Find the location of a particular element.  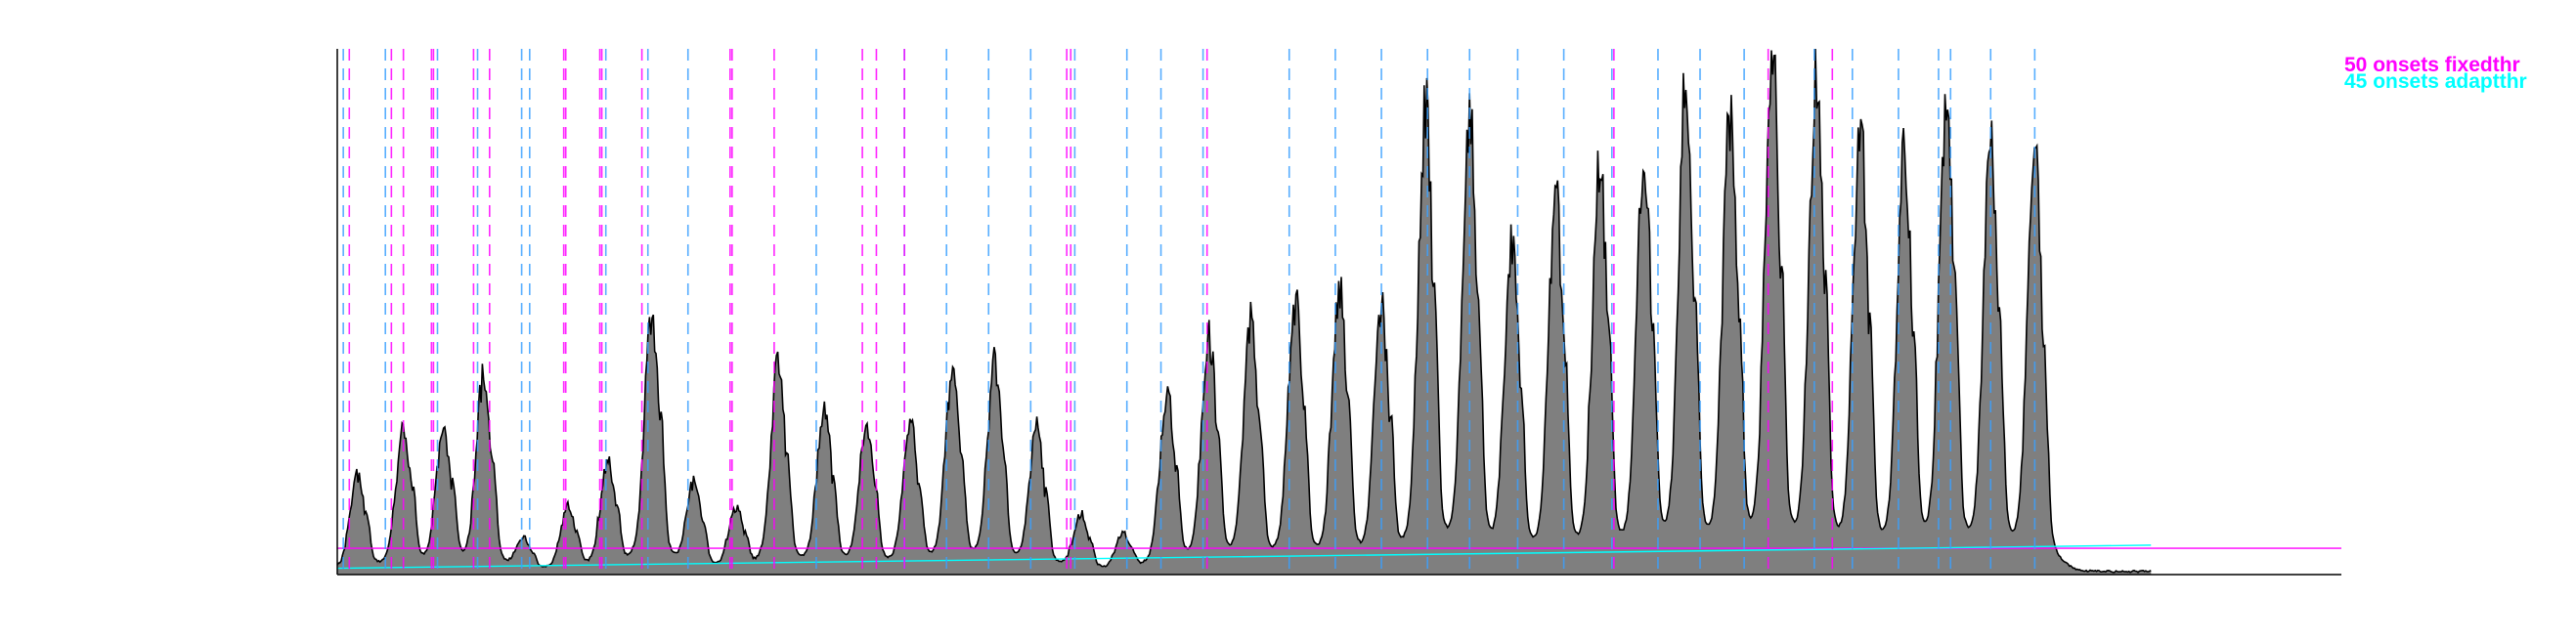

threshold-layer is located at coordinates (1338, 557).